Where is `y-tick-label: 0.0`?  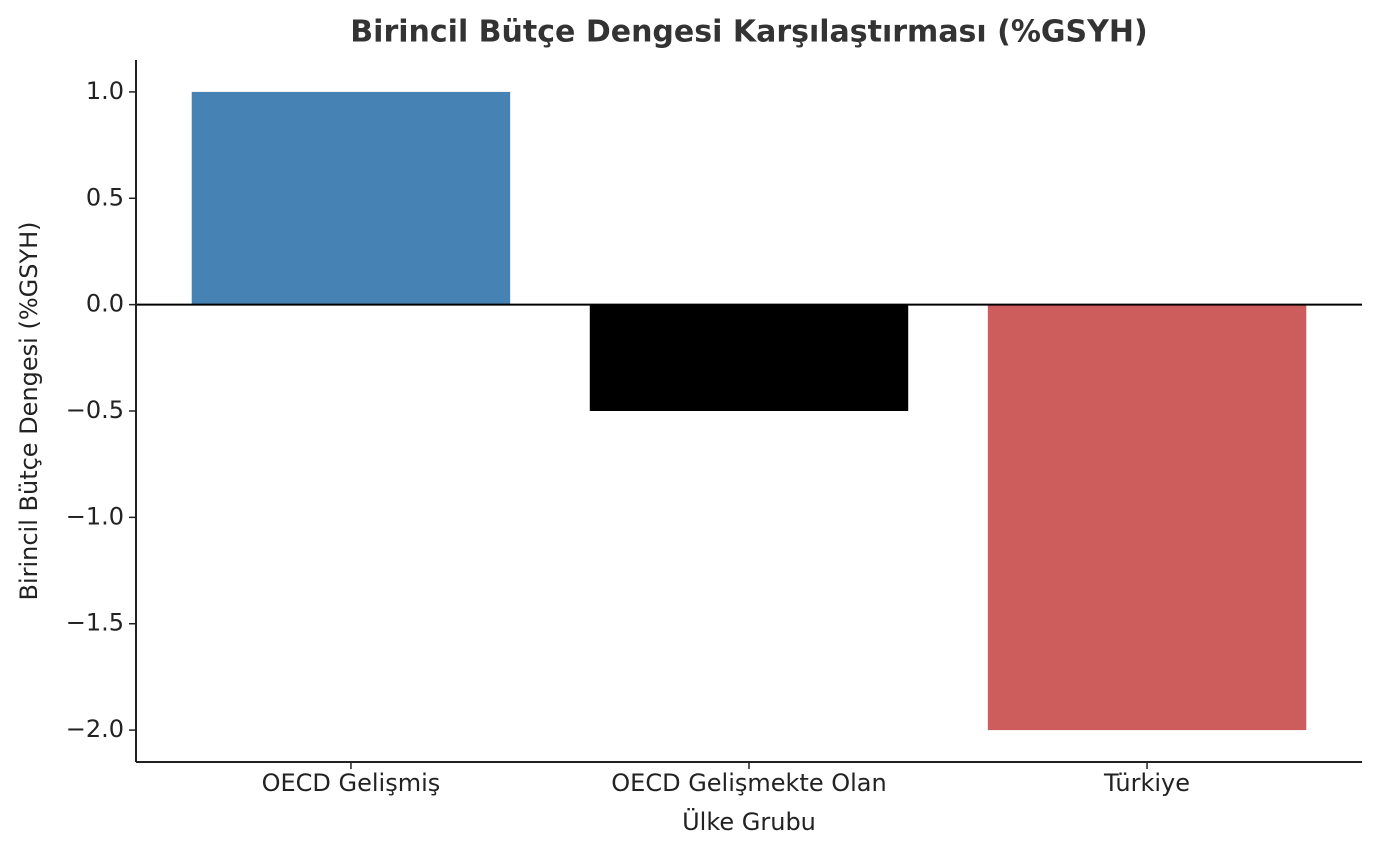
y-tick-label: 0.0 is located at coordinates (105, 304).